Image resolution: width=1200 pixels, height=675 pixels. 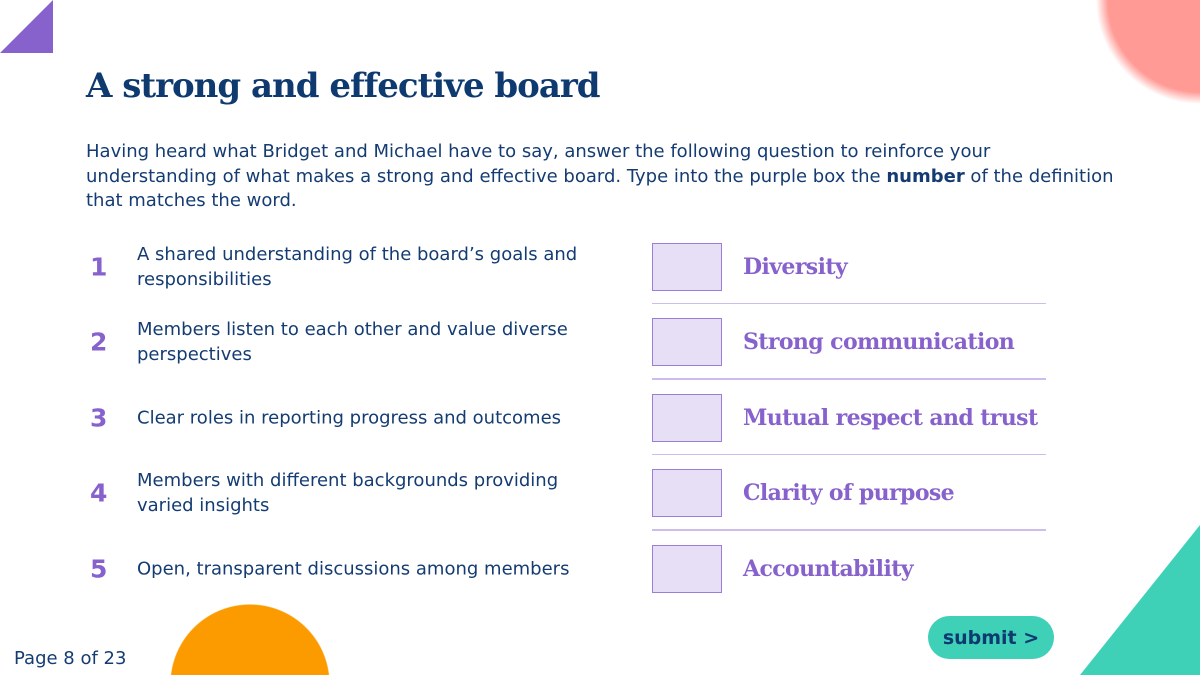 I want to click on decorative-orange-circle, so click(x=250, y=639).